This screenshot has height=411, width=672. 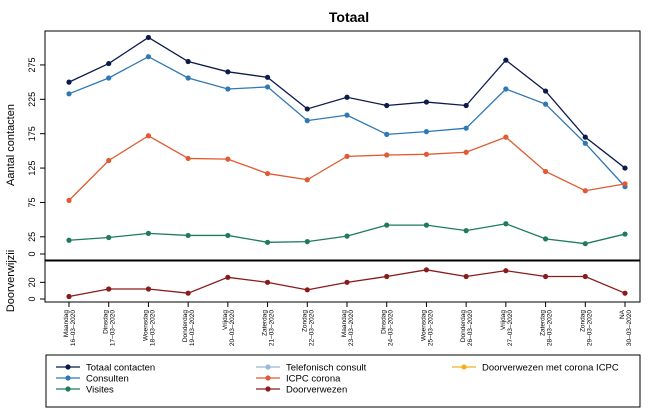 What do you see at coordinates (149, 328) in the screenshot?
I see `x-tick-label: Woensdag18–03–2020` at bounding box center [149, 328].